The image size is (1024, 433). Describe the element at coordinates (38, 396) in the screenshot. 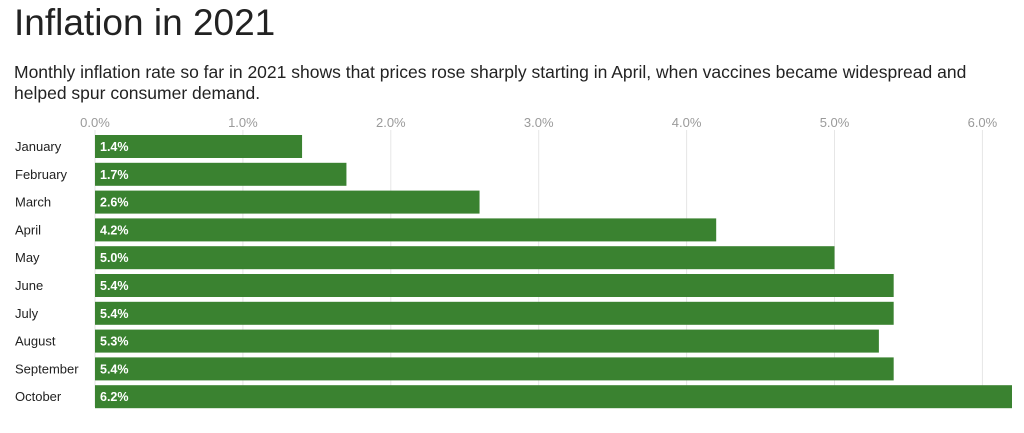

I see `category-label: October` at that location.